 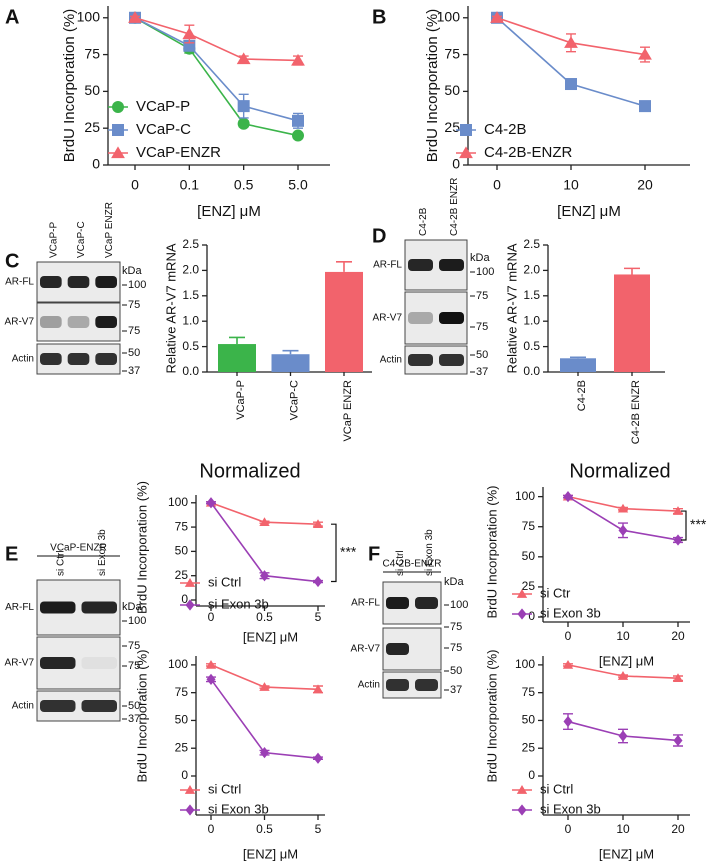 I want to click on y-tick-label: 0, so click(x=531, y=616).